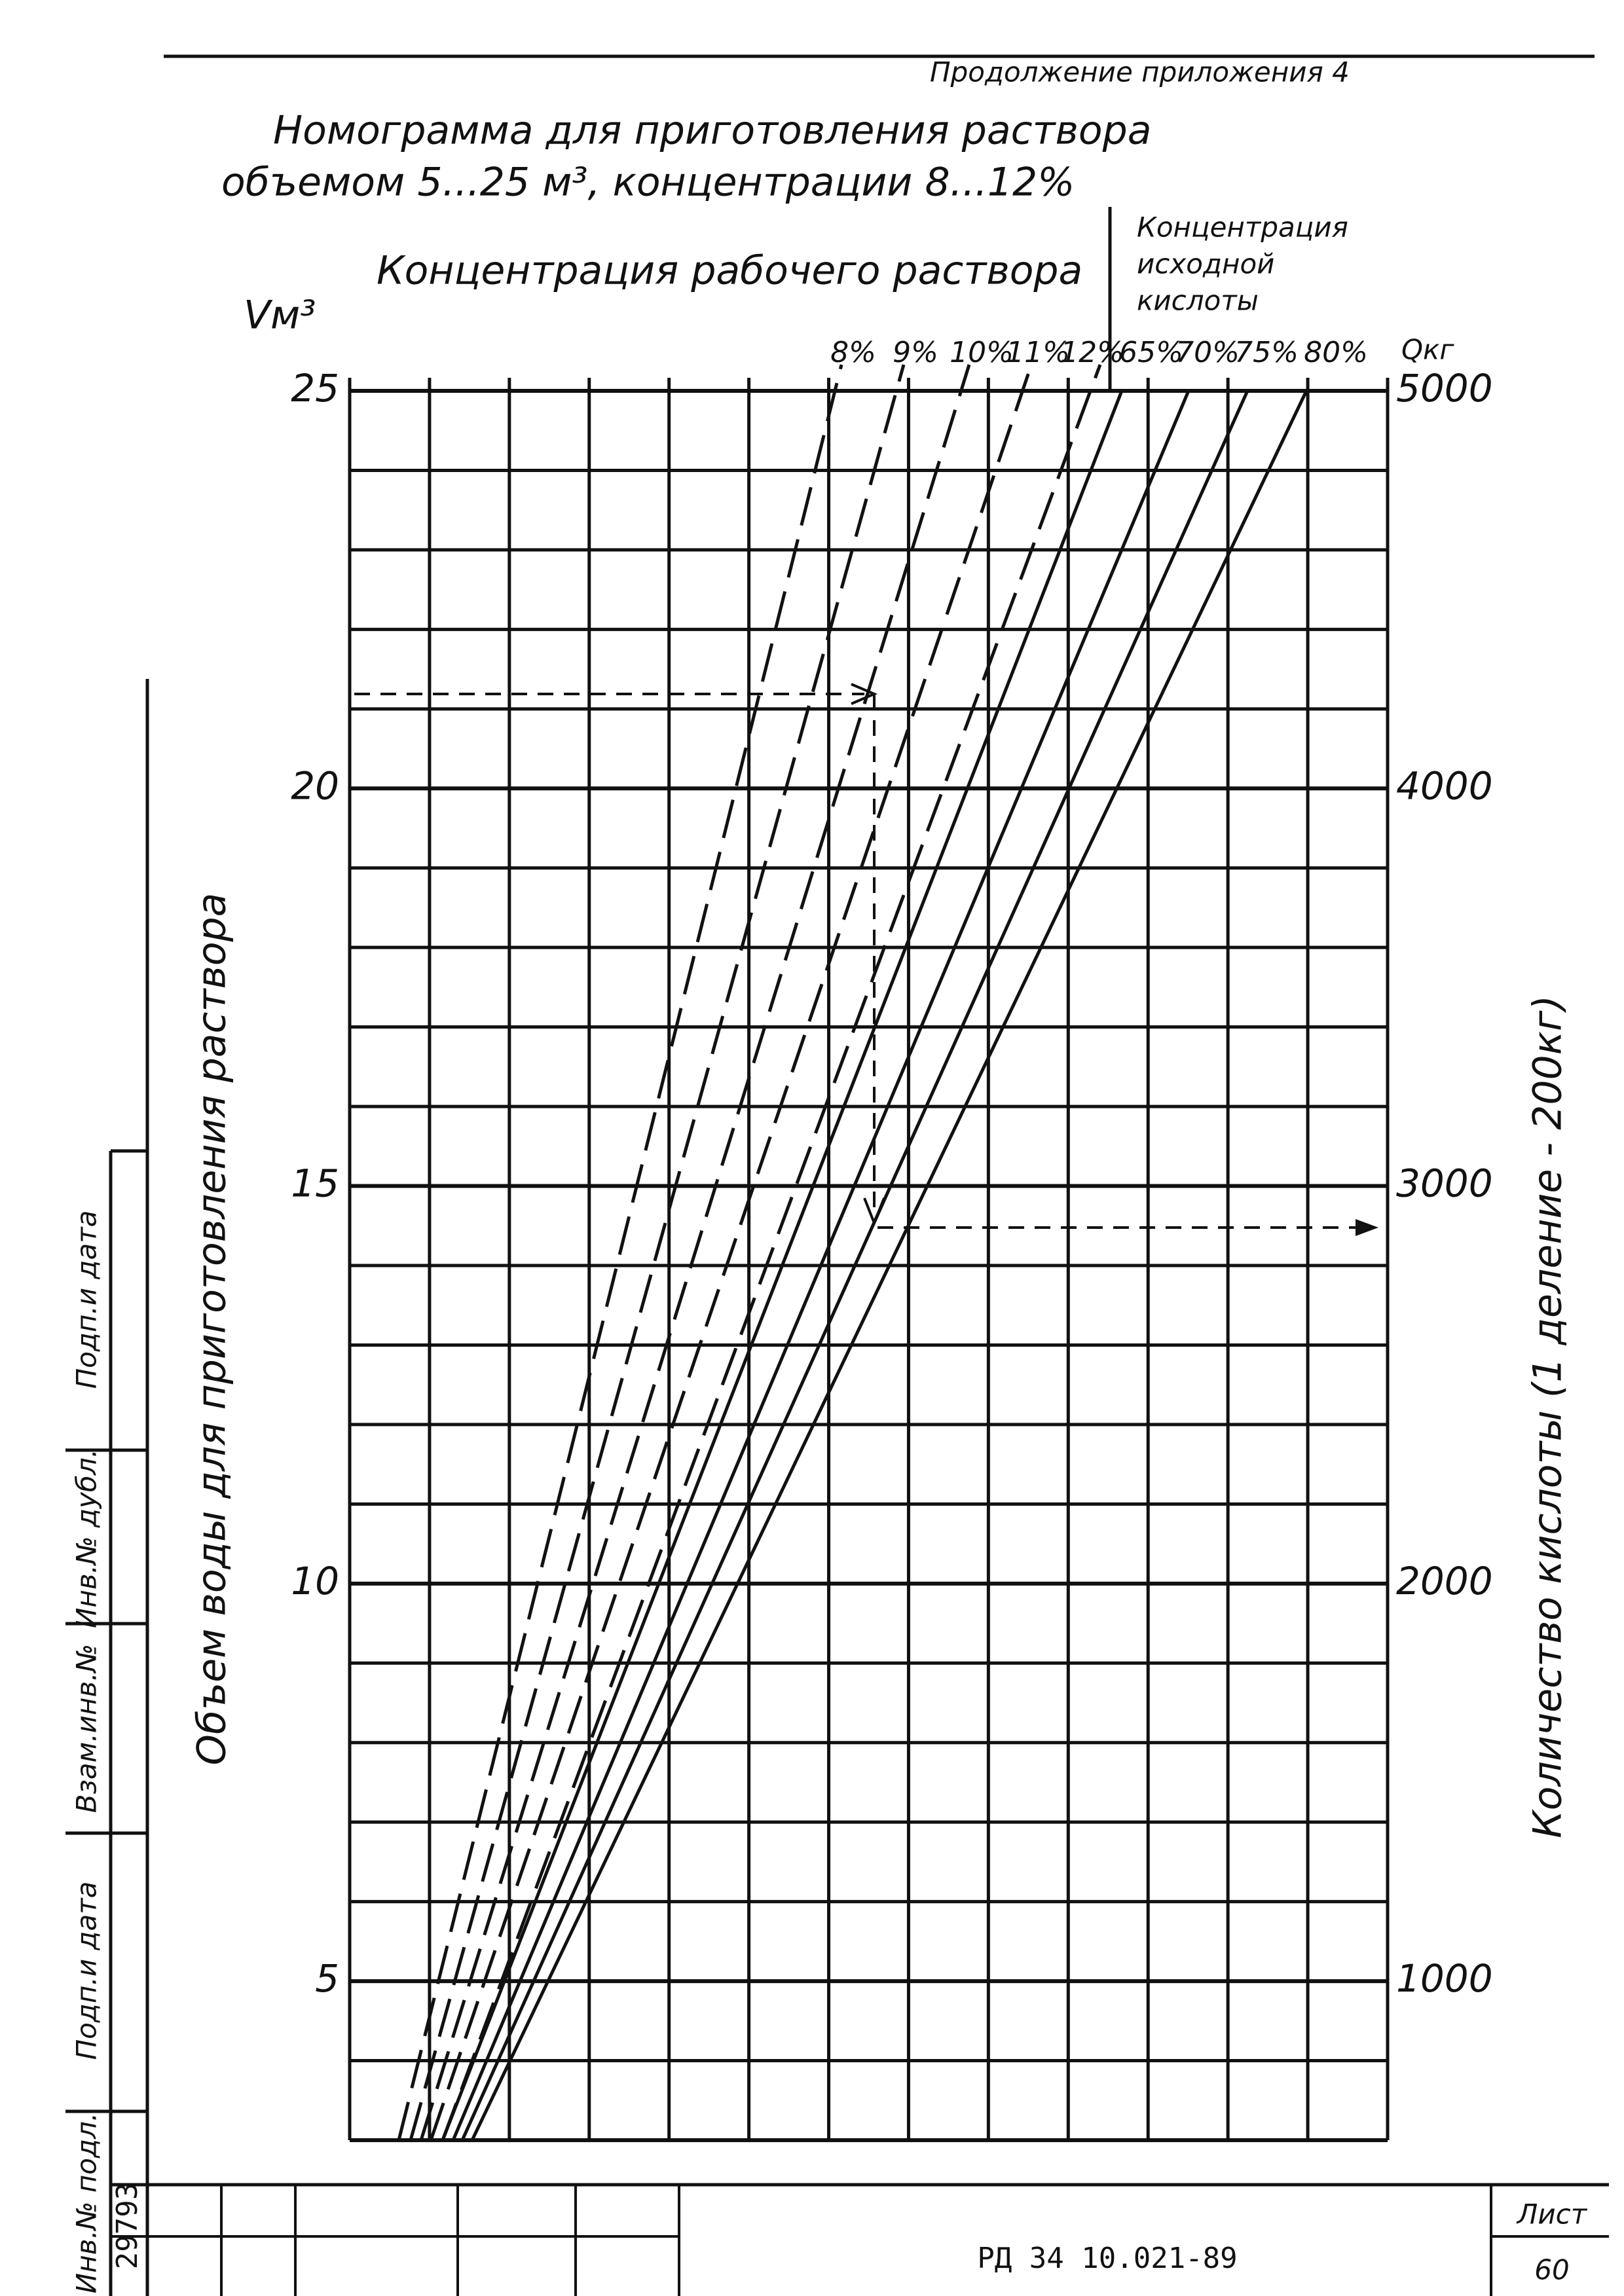 Image resolution: width=1624 pixels, height=2296 pixels. I want to click on document-code: РД 34 10.021-89, so click(1107, 2258).